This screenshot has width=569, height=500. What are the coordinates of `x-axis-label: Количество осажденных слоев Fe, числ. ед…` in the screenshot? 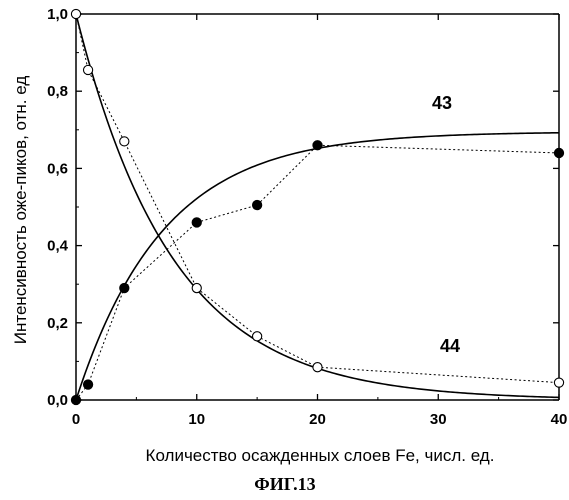 It's located at (320, 455).